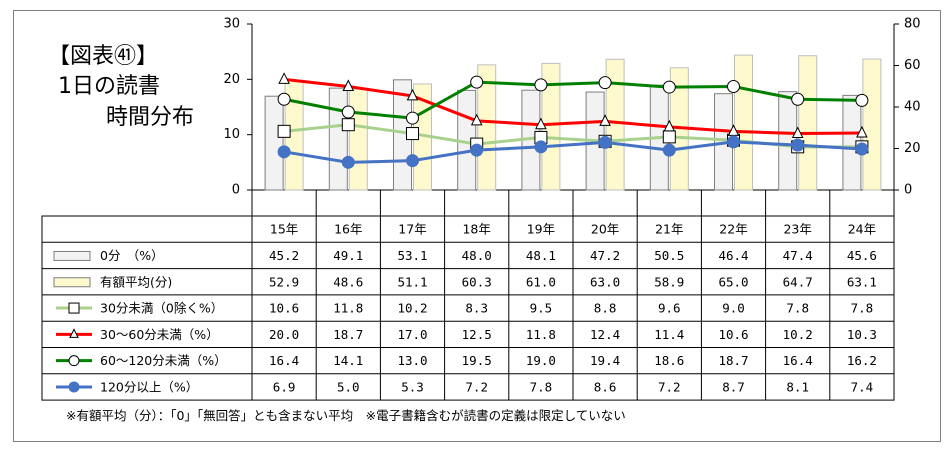  What do you see at coordinates (284, 229) in the screenshot?
I see `x-tick-label: 15年` at bounding box center [284, 229].